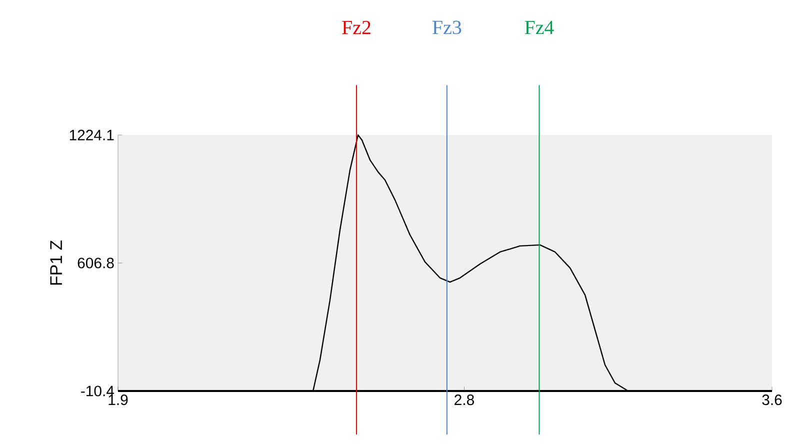 The height and width of the screenshot is (445, 789). What do you see at coordinates (447, 27) in the screenshot?
I see `ref-line-label: Fz3` at bounding box center [447, 27].